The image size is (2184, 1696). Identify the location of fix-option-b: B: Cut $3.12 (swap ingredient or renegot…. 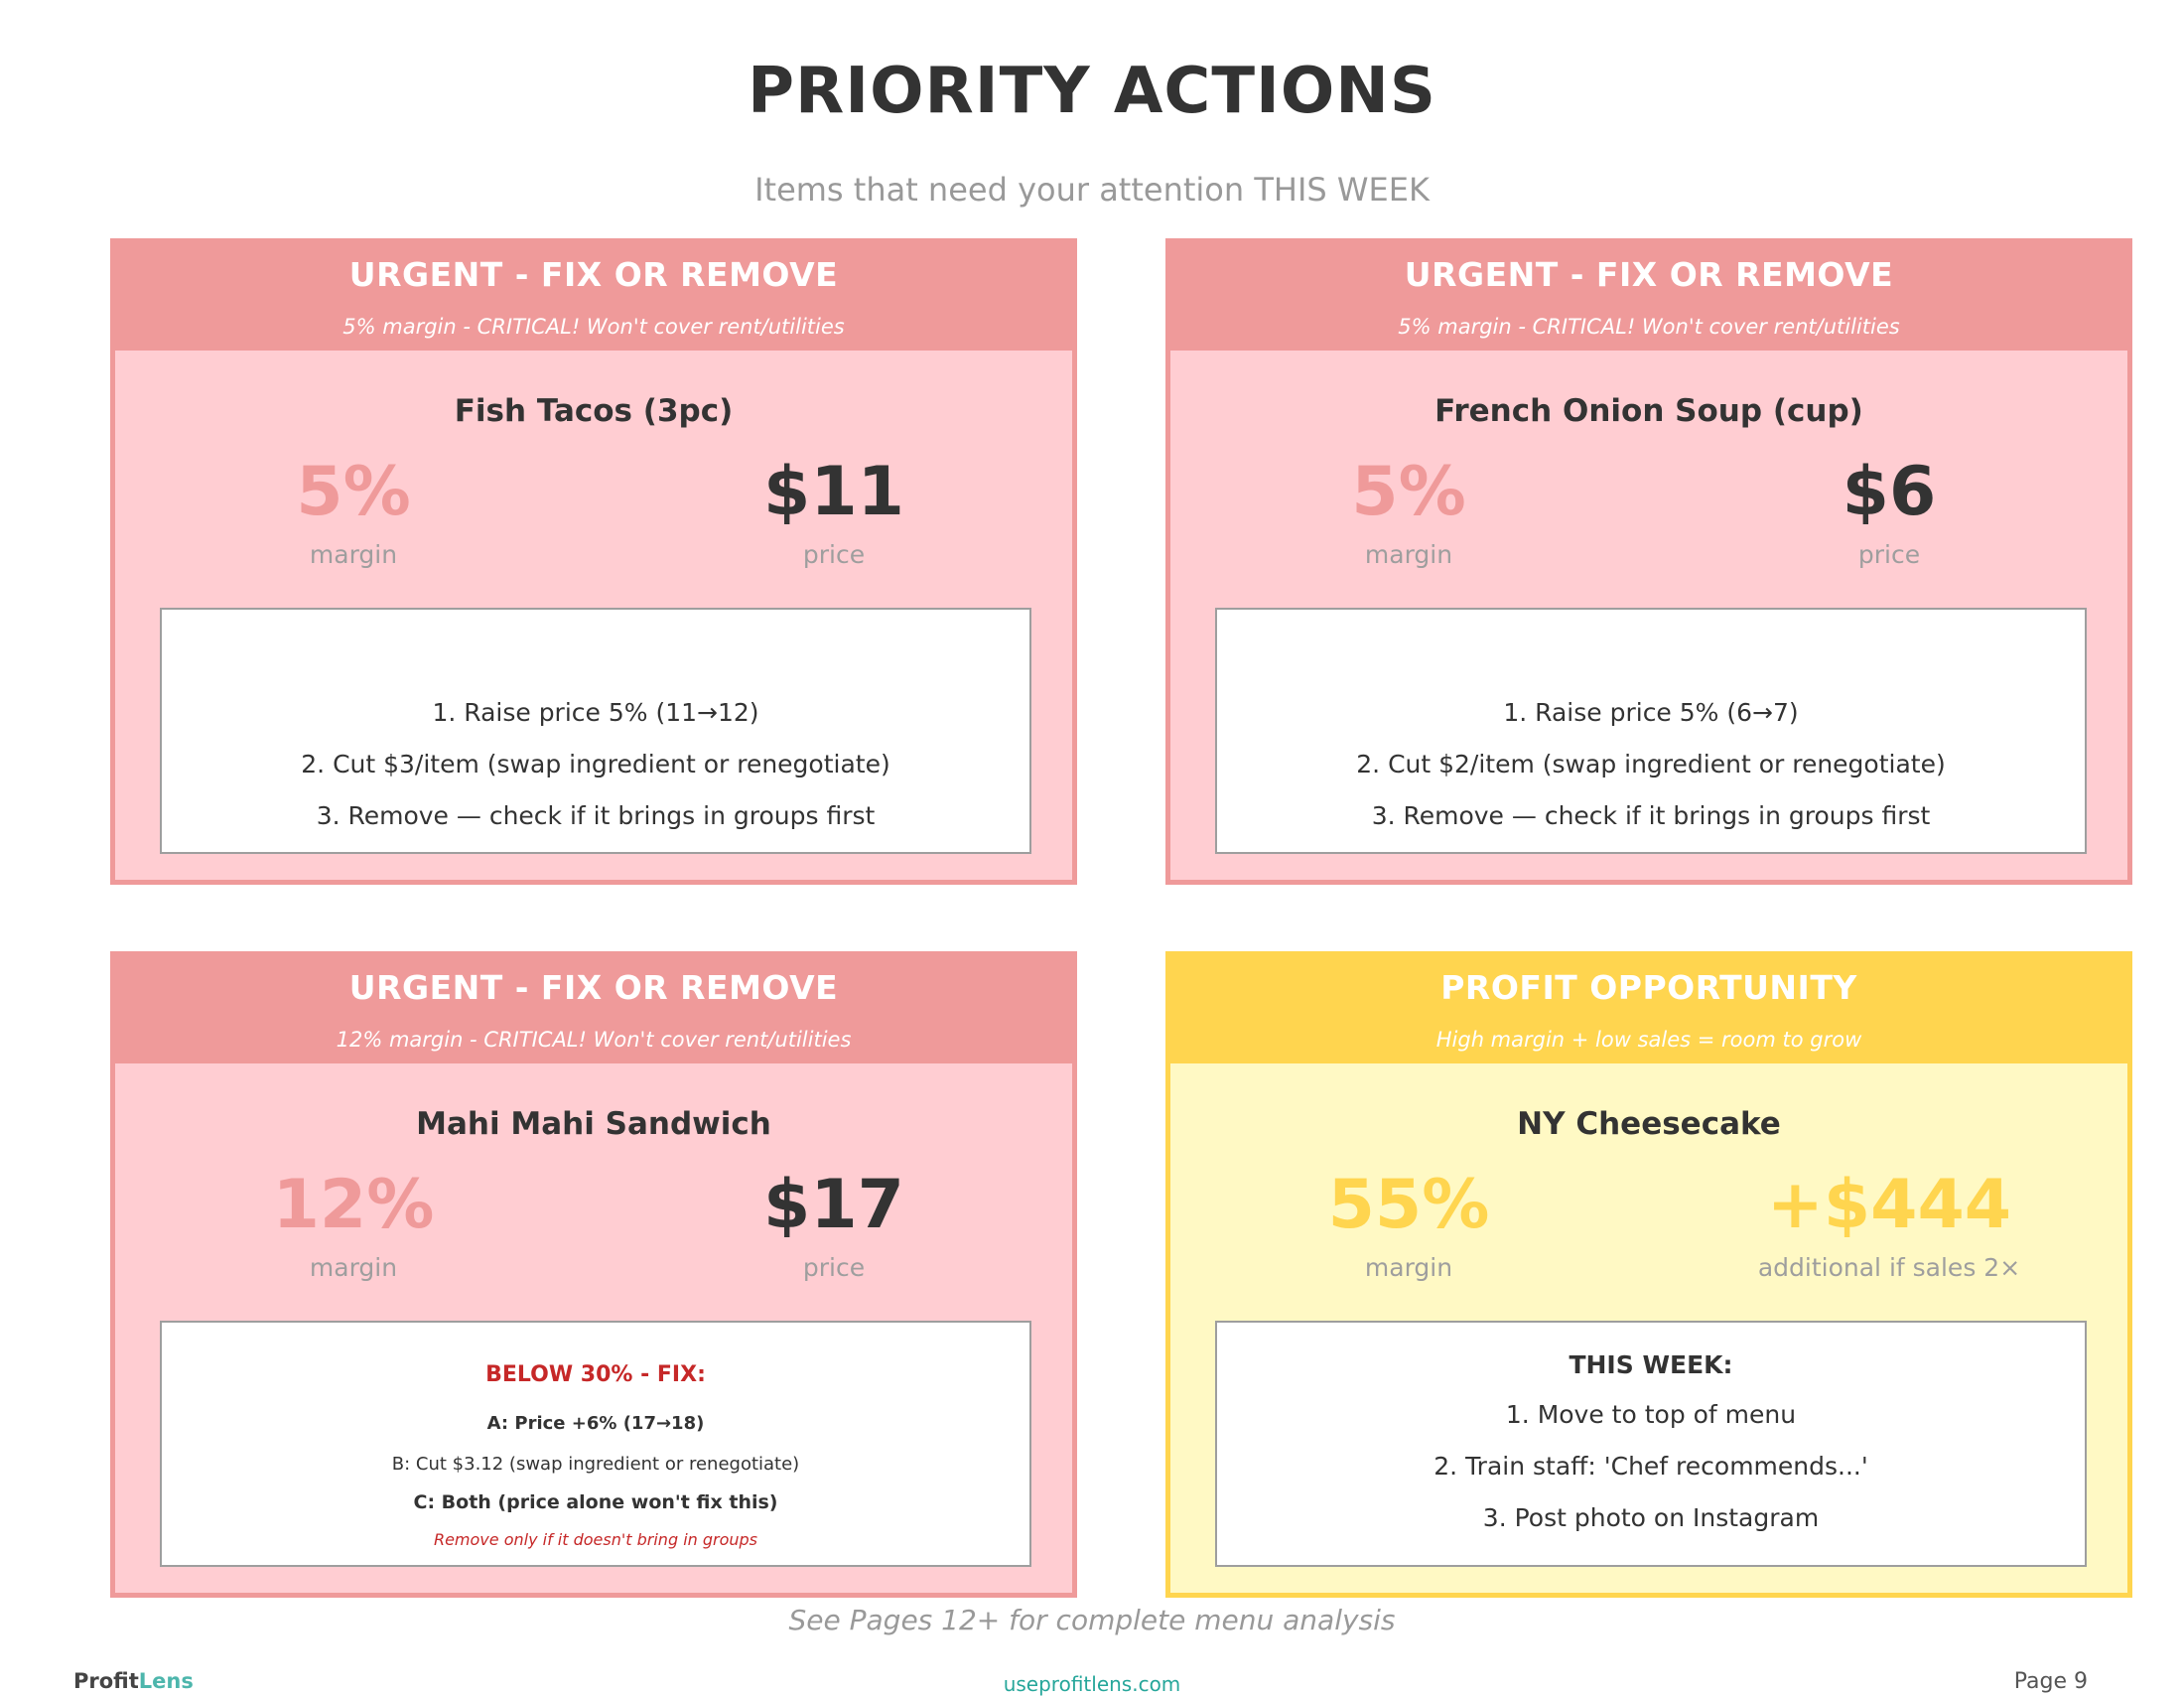
(595, 1464).